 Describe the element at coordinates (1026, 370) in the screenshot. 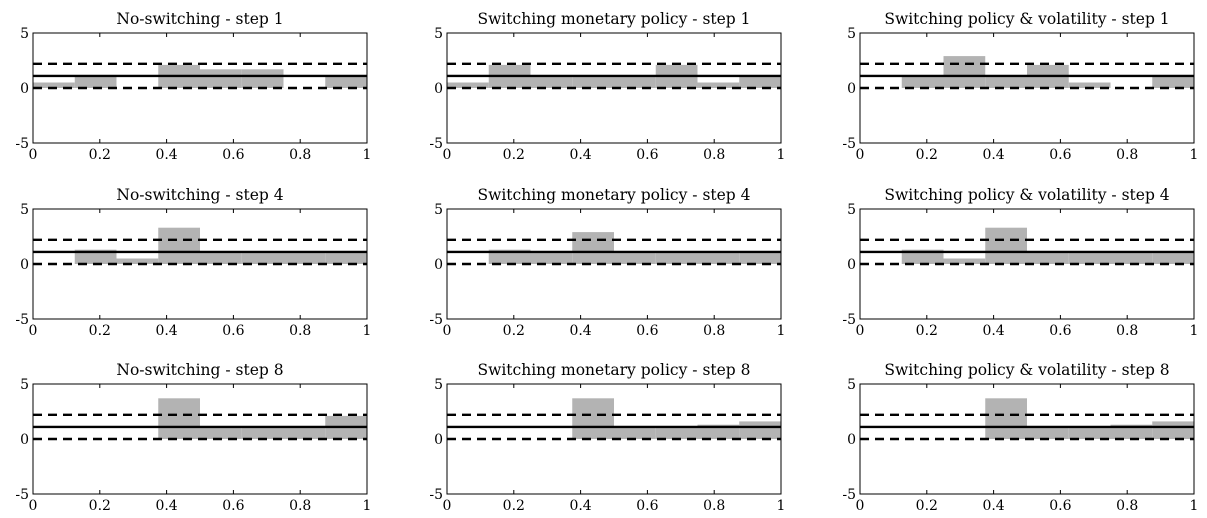

I see `chart-title: Switching policy & volatility - step 8` at that location.